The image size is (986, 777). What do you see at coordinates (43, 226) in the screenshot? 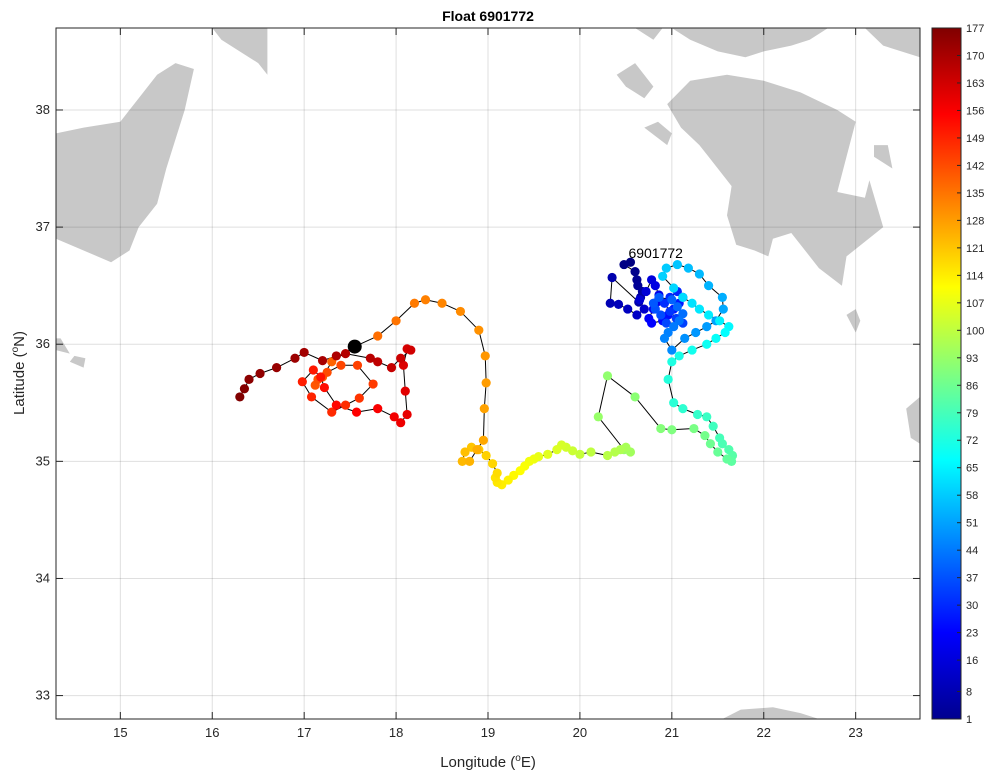
I see `y-tick-label: 37` at bounding box center [43, 226].